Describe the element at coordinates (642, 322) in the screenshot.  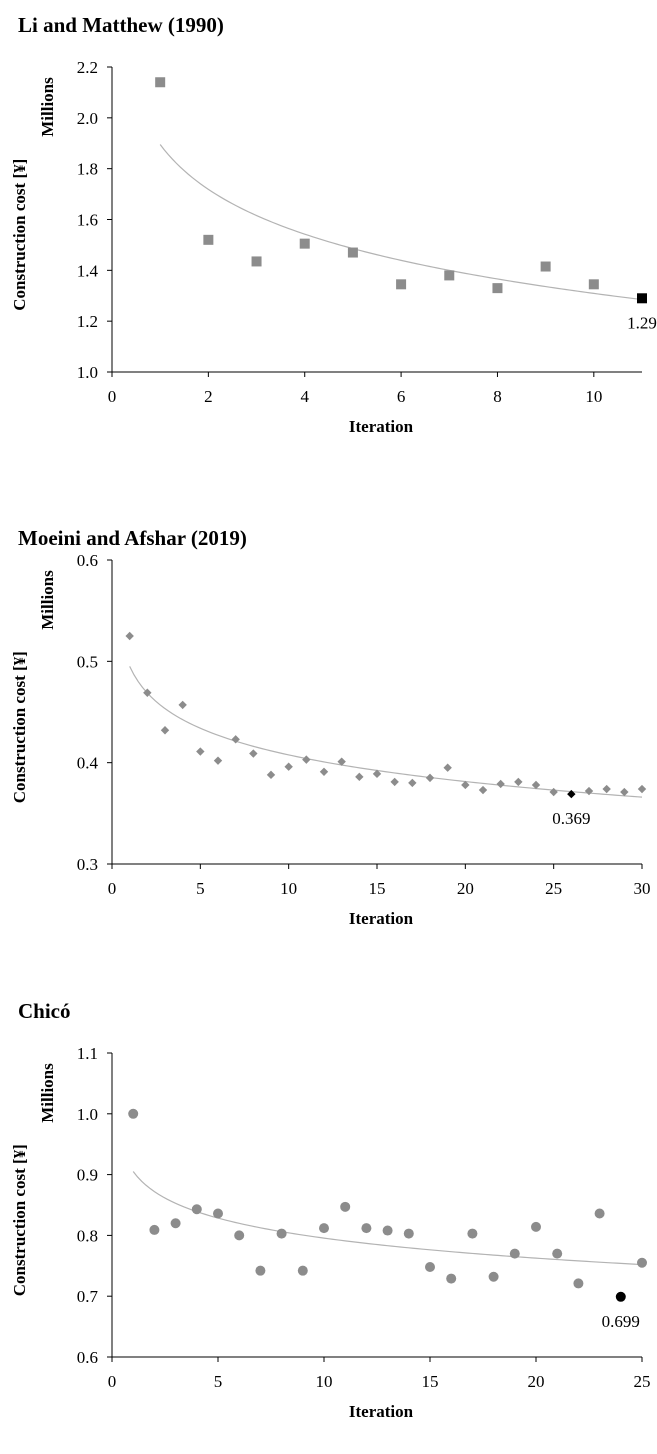
I see `highlight-label: 1.29` at that location.